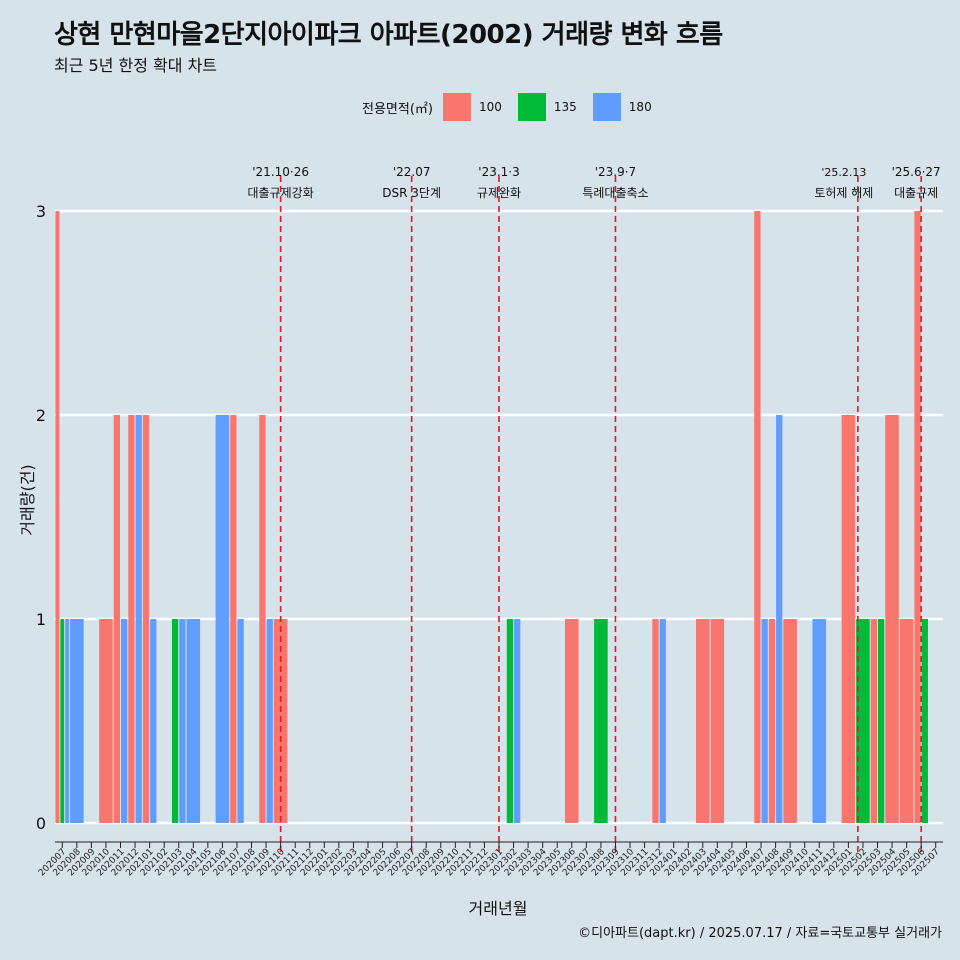 The width and height of the screenshot is (960, 960). I want to click on legend-title: 전용면적(㎡), so click(397, 109).